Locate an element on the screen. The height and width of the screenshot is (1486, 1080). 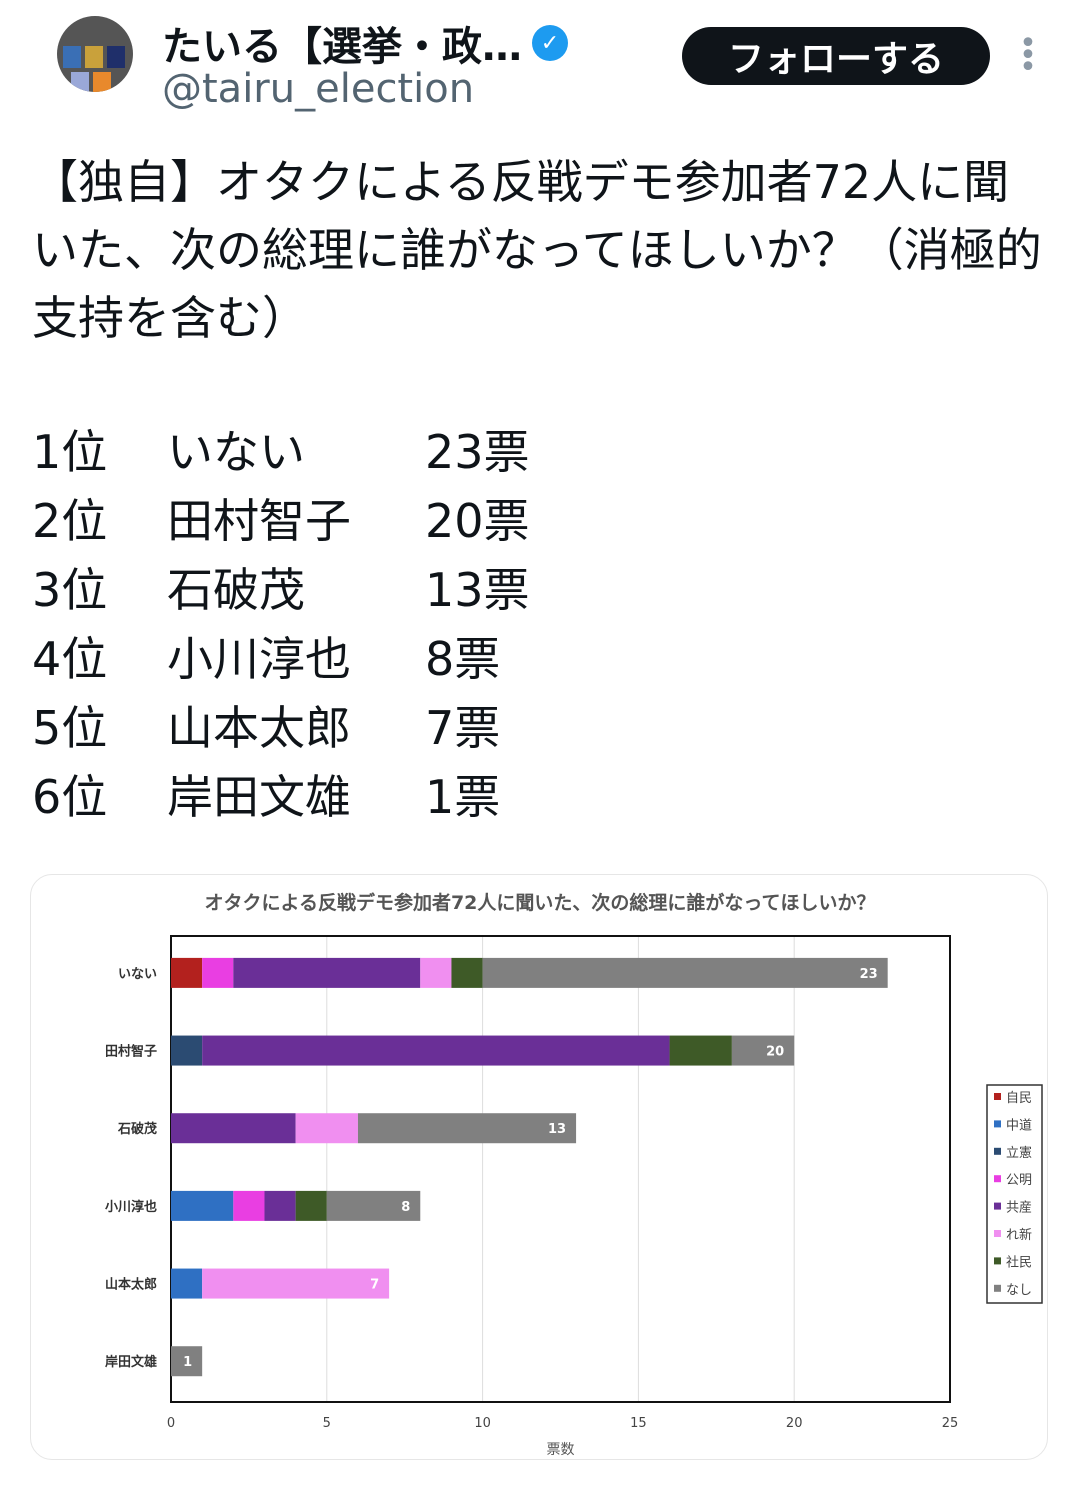
legend-label: 共産 is located at coordinates (1019, 1208).